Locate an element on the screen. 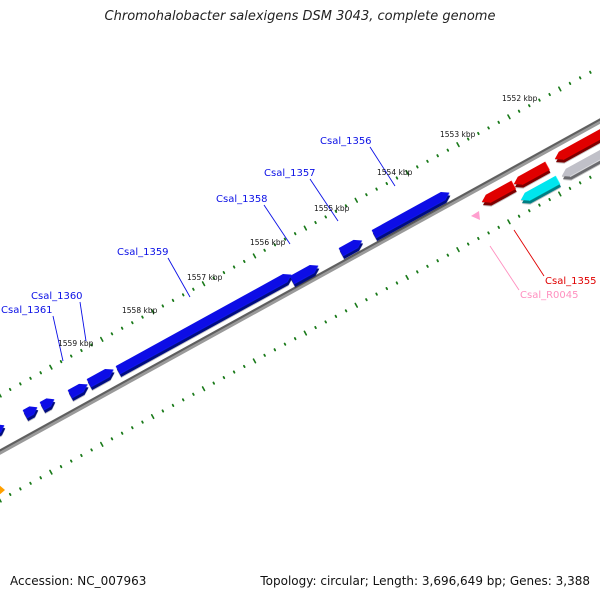 The width and height of the screenshot is (600, 600). gene-label-csal-1355: Csal_1355 is located at coordinates (571, 281).